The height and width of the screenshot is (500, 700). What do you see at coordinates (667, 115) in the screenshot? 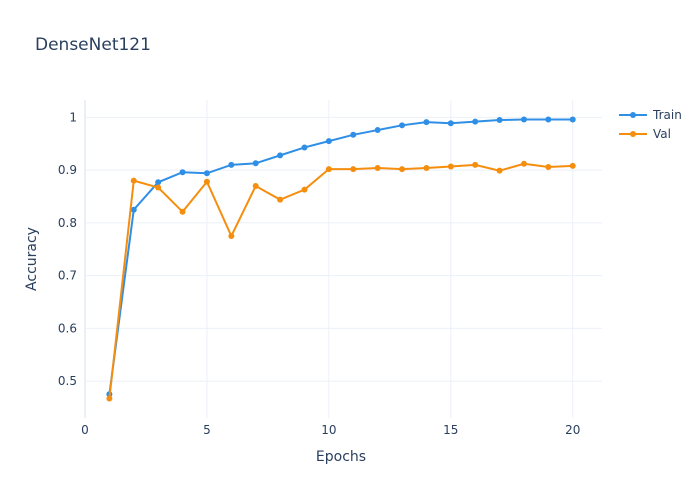
I see `legend-label: Train` at bounding box center [667, 115].